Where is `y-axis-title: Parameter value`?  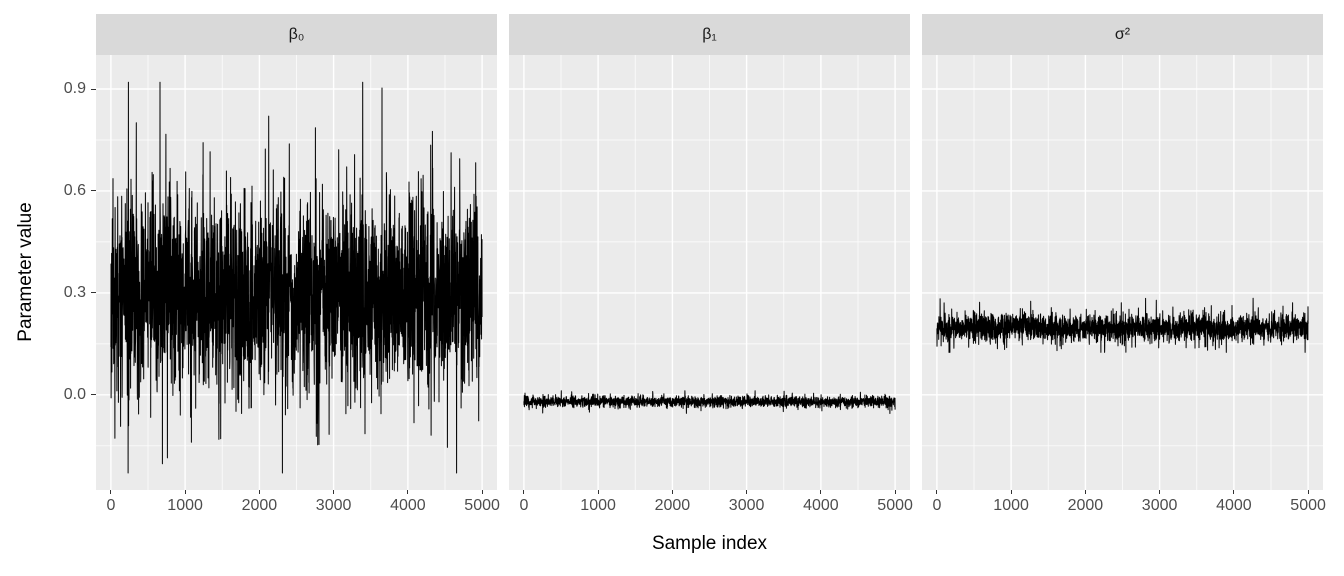 y-axis-title: Parameter value is located at coordinates (25, 272).